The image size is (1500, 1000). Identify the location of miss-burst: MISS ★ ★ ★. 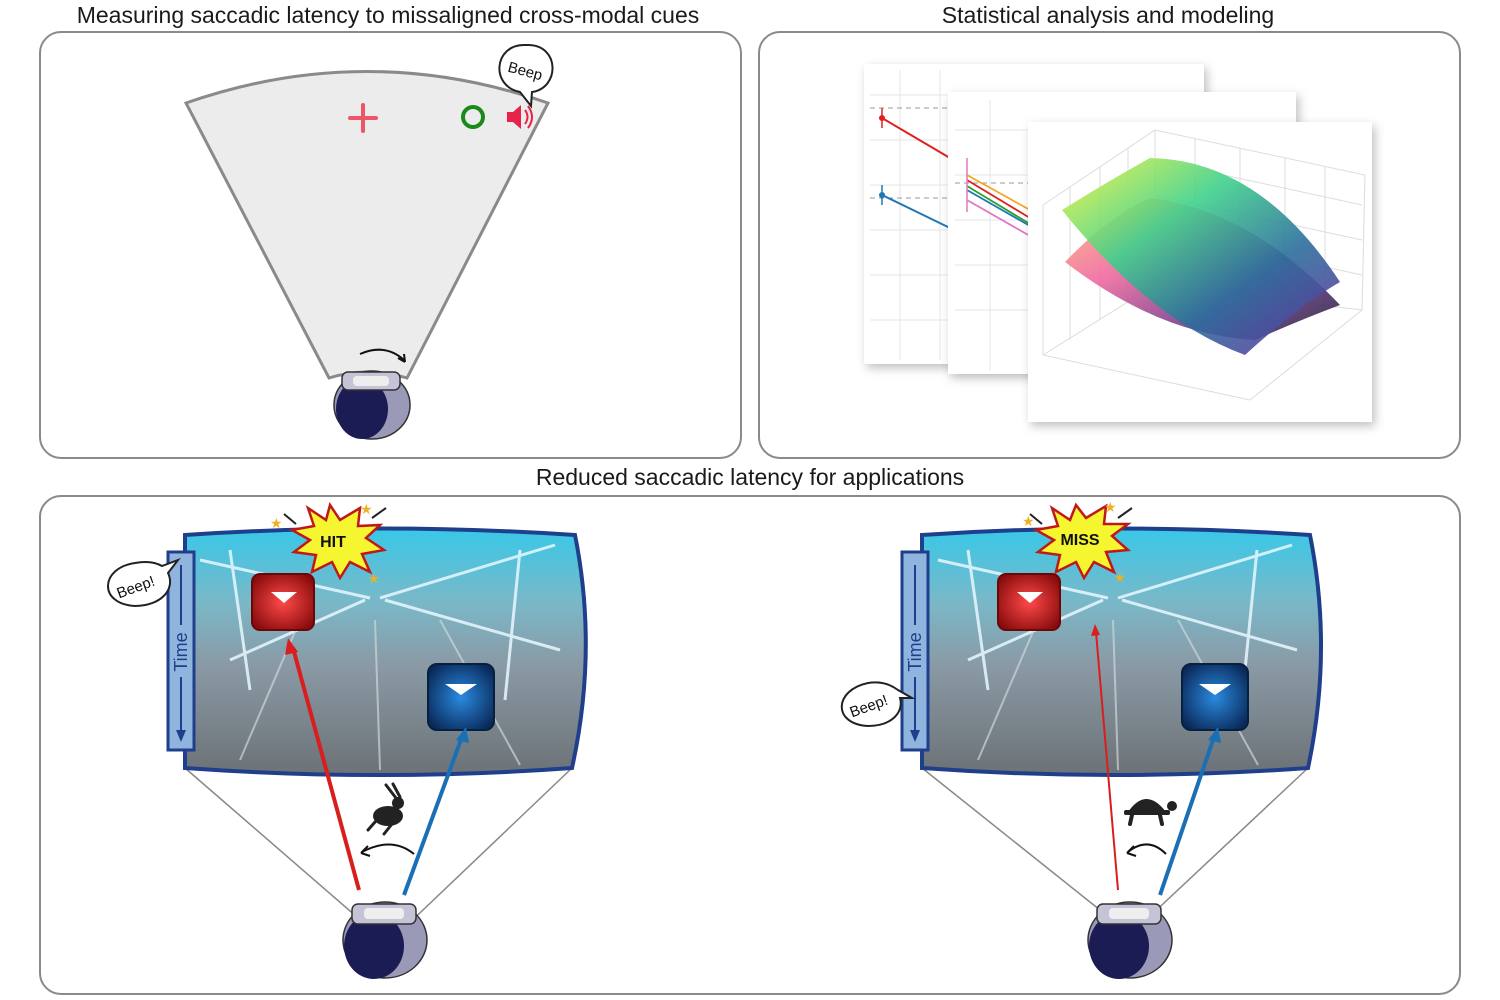
(1077, 542).